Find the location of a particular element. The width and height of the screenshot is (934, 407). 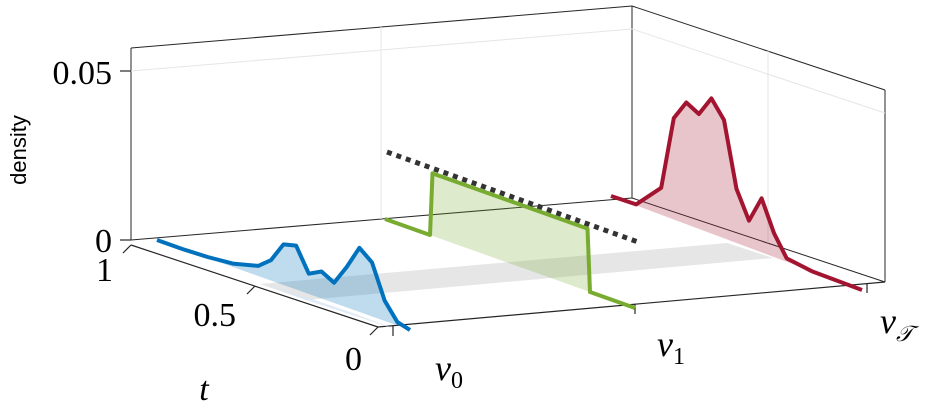

z-tick-label-0: 0 is located at coordinates (103, 241).